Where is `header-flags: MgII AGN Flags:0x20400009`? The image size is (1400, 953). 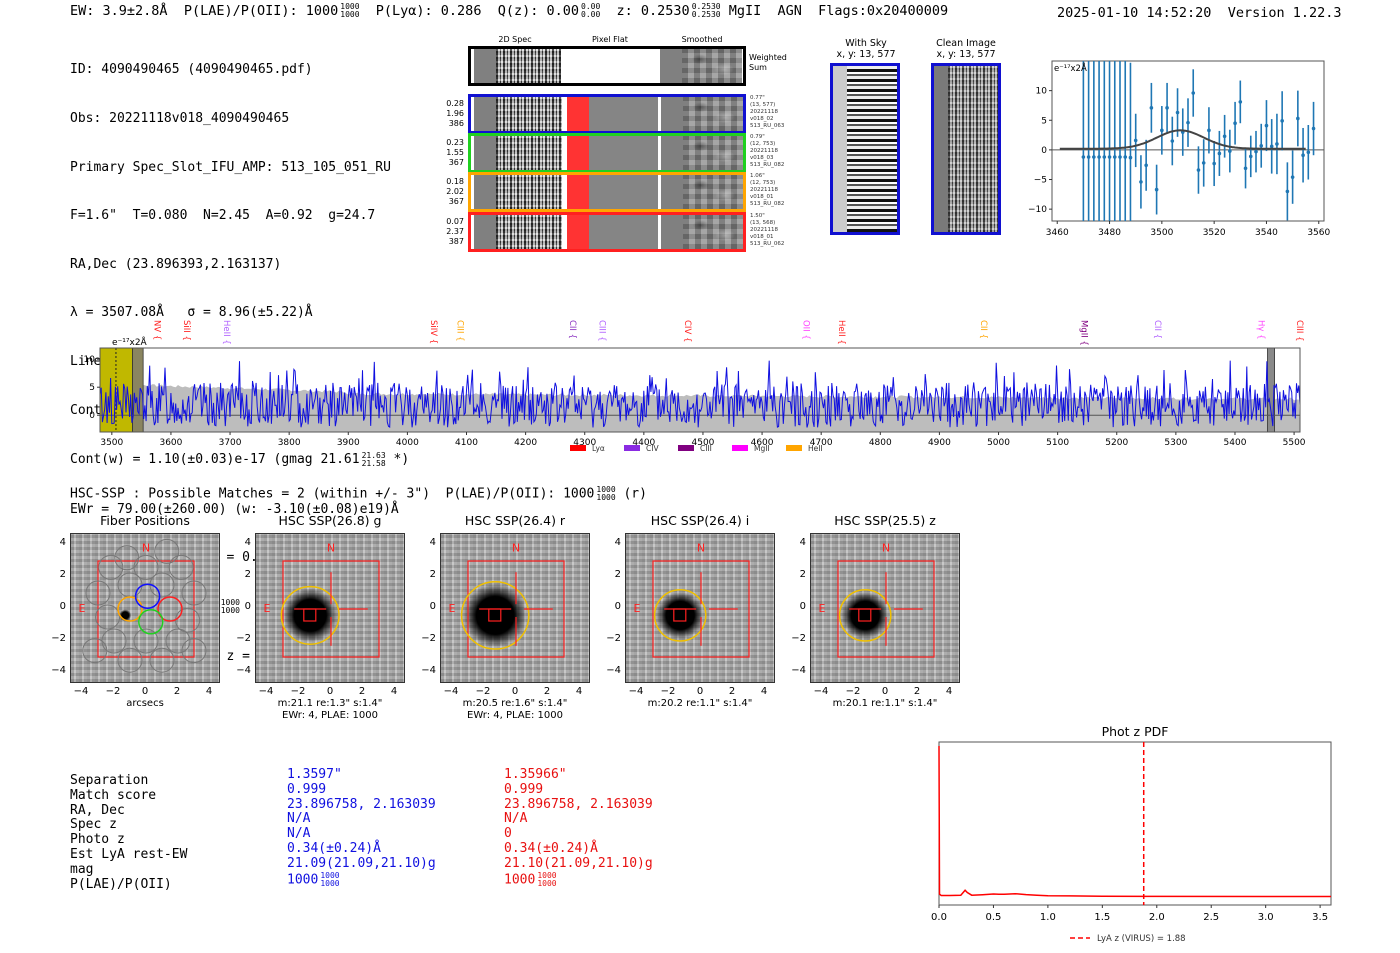 header-flags: MgII AGN Flags:0x20400009 is located at coordinates (838, 11).